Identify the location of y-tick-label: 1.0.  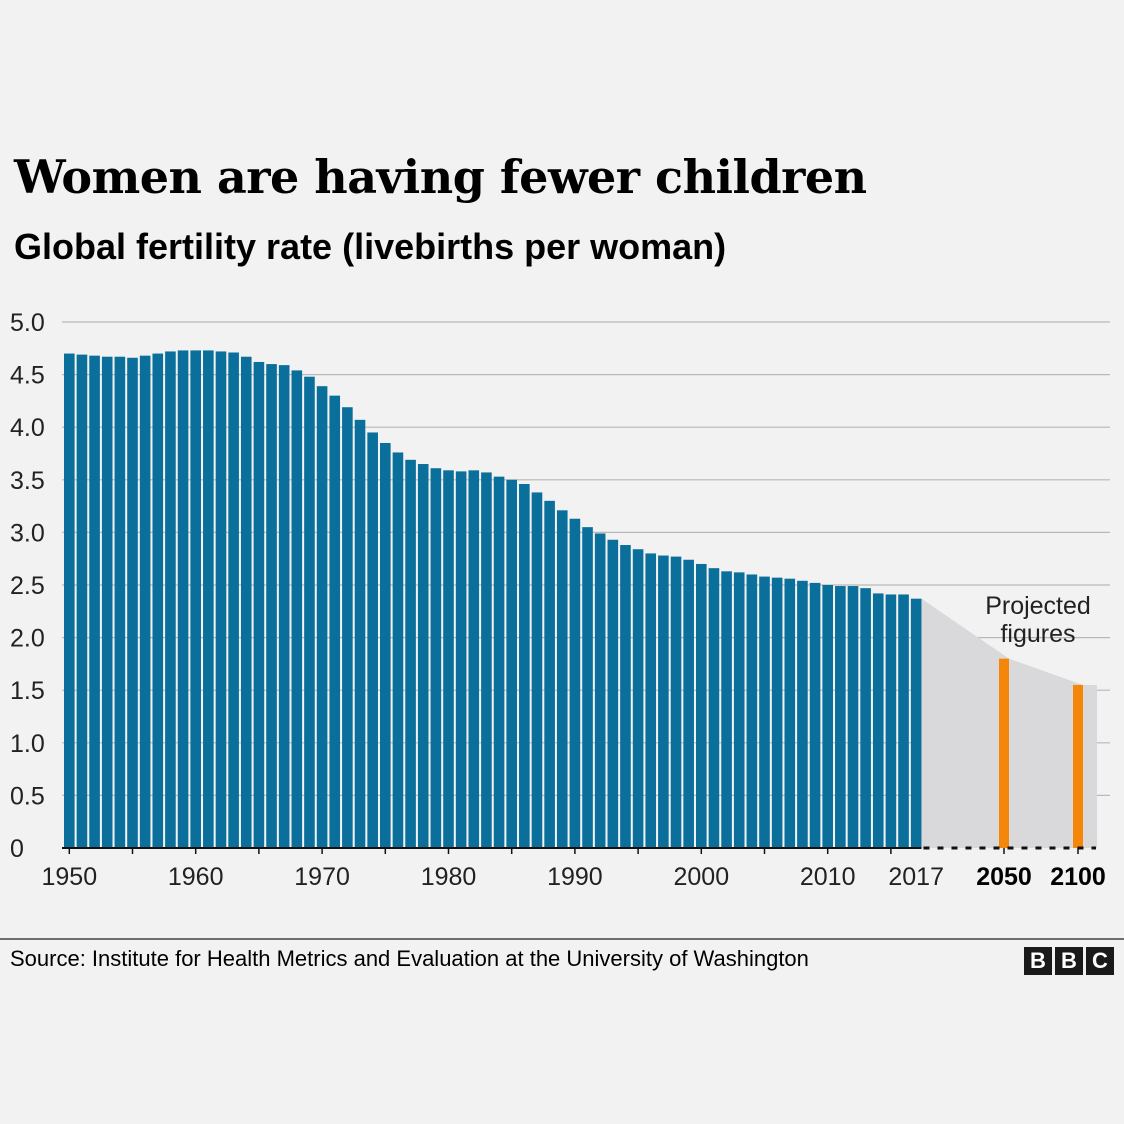
(27, 744).